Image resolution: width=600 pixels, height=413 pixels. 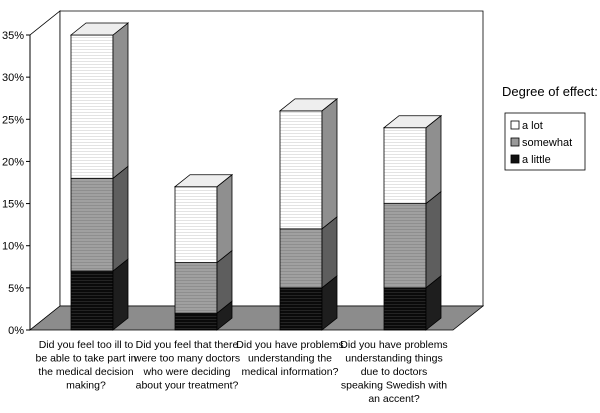 What do you see at coordinates (394, 386) in the screenshot?
I see `x-category-line: speaking Swedish with` at bounding box center [394, 386].